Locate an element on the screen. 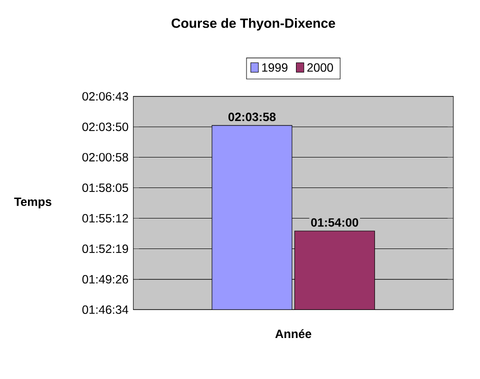 This screenshot has width=480, height=379. x-axis-title: Année is located at coordinates (293, 333).